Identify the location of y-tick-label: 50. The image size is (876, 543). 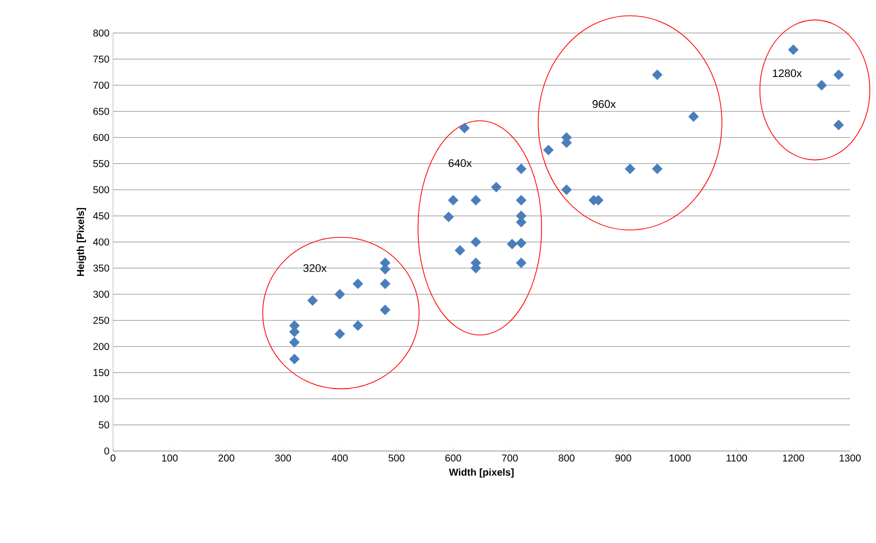
(104, 424).